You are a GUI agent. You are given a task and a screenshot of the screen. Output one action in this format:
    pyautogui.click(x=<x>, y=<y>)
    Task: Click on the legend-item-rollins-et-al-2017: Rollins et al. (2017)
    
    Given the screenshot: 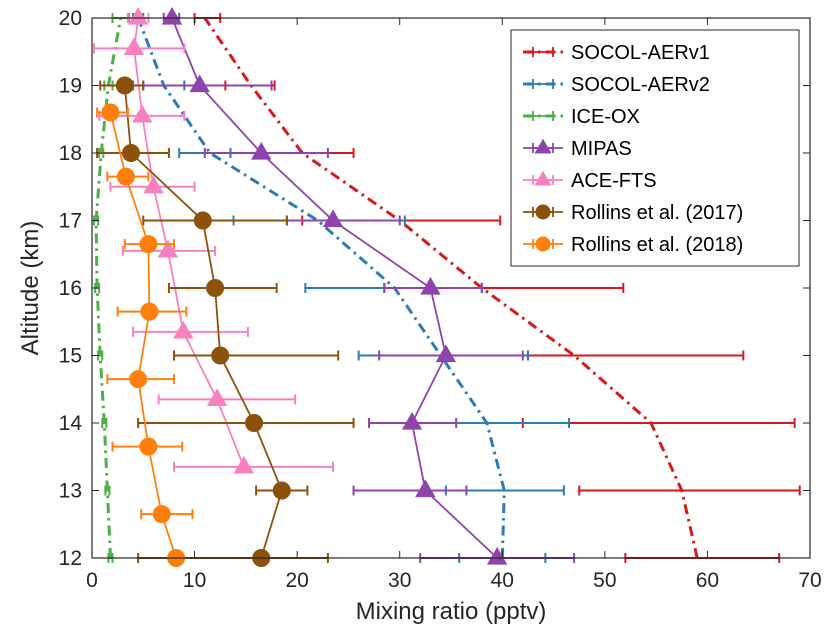 What is the action you would take?
    pyautogui.click(x=633, y=213)
    